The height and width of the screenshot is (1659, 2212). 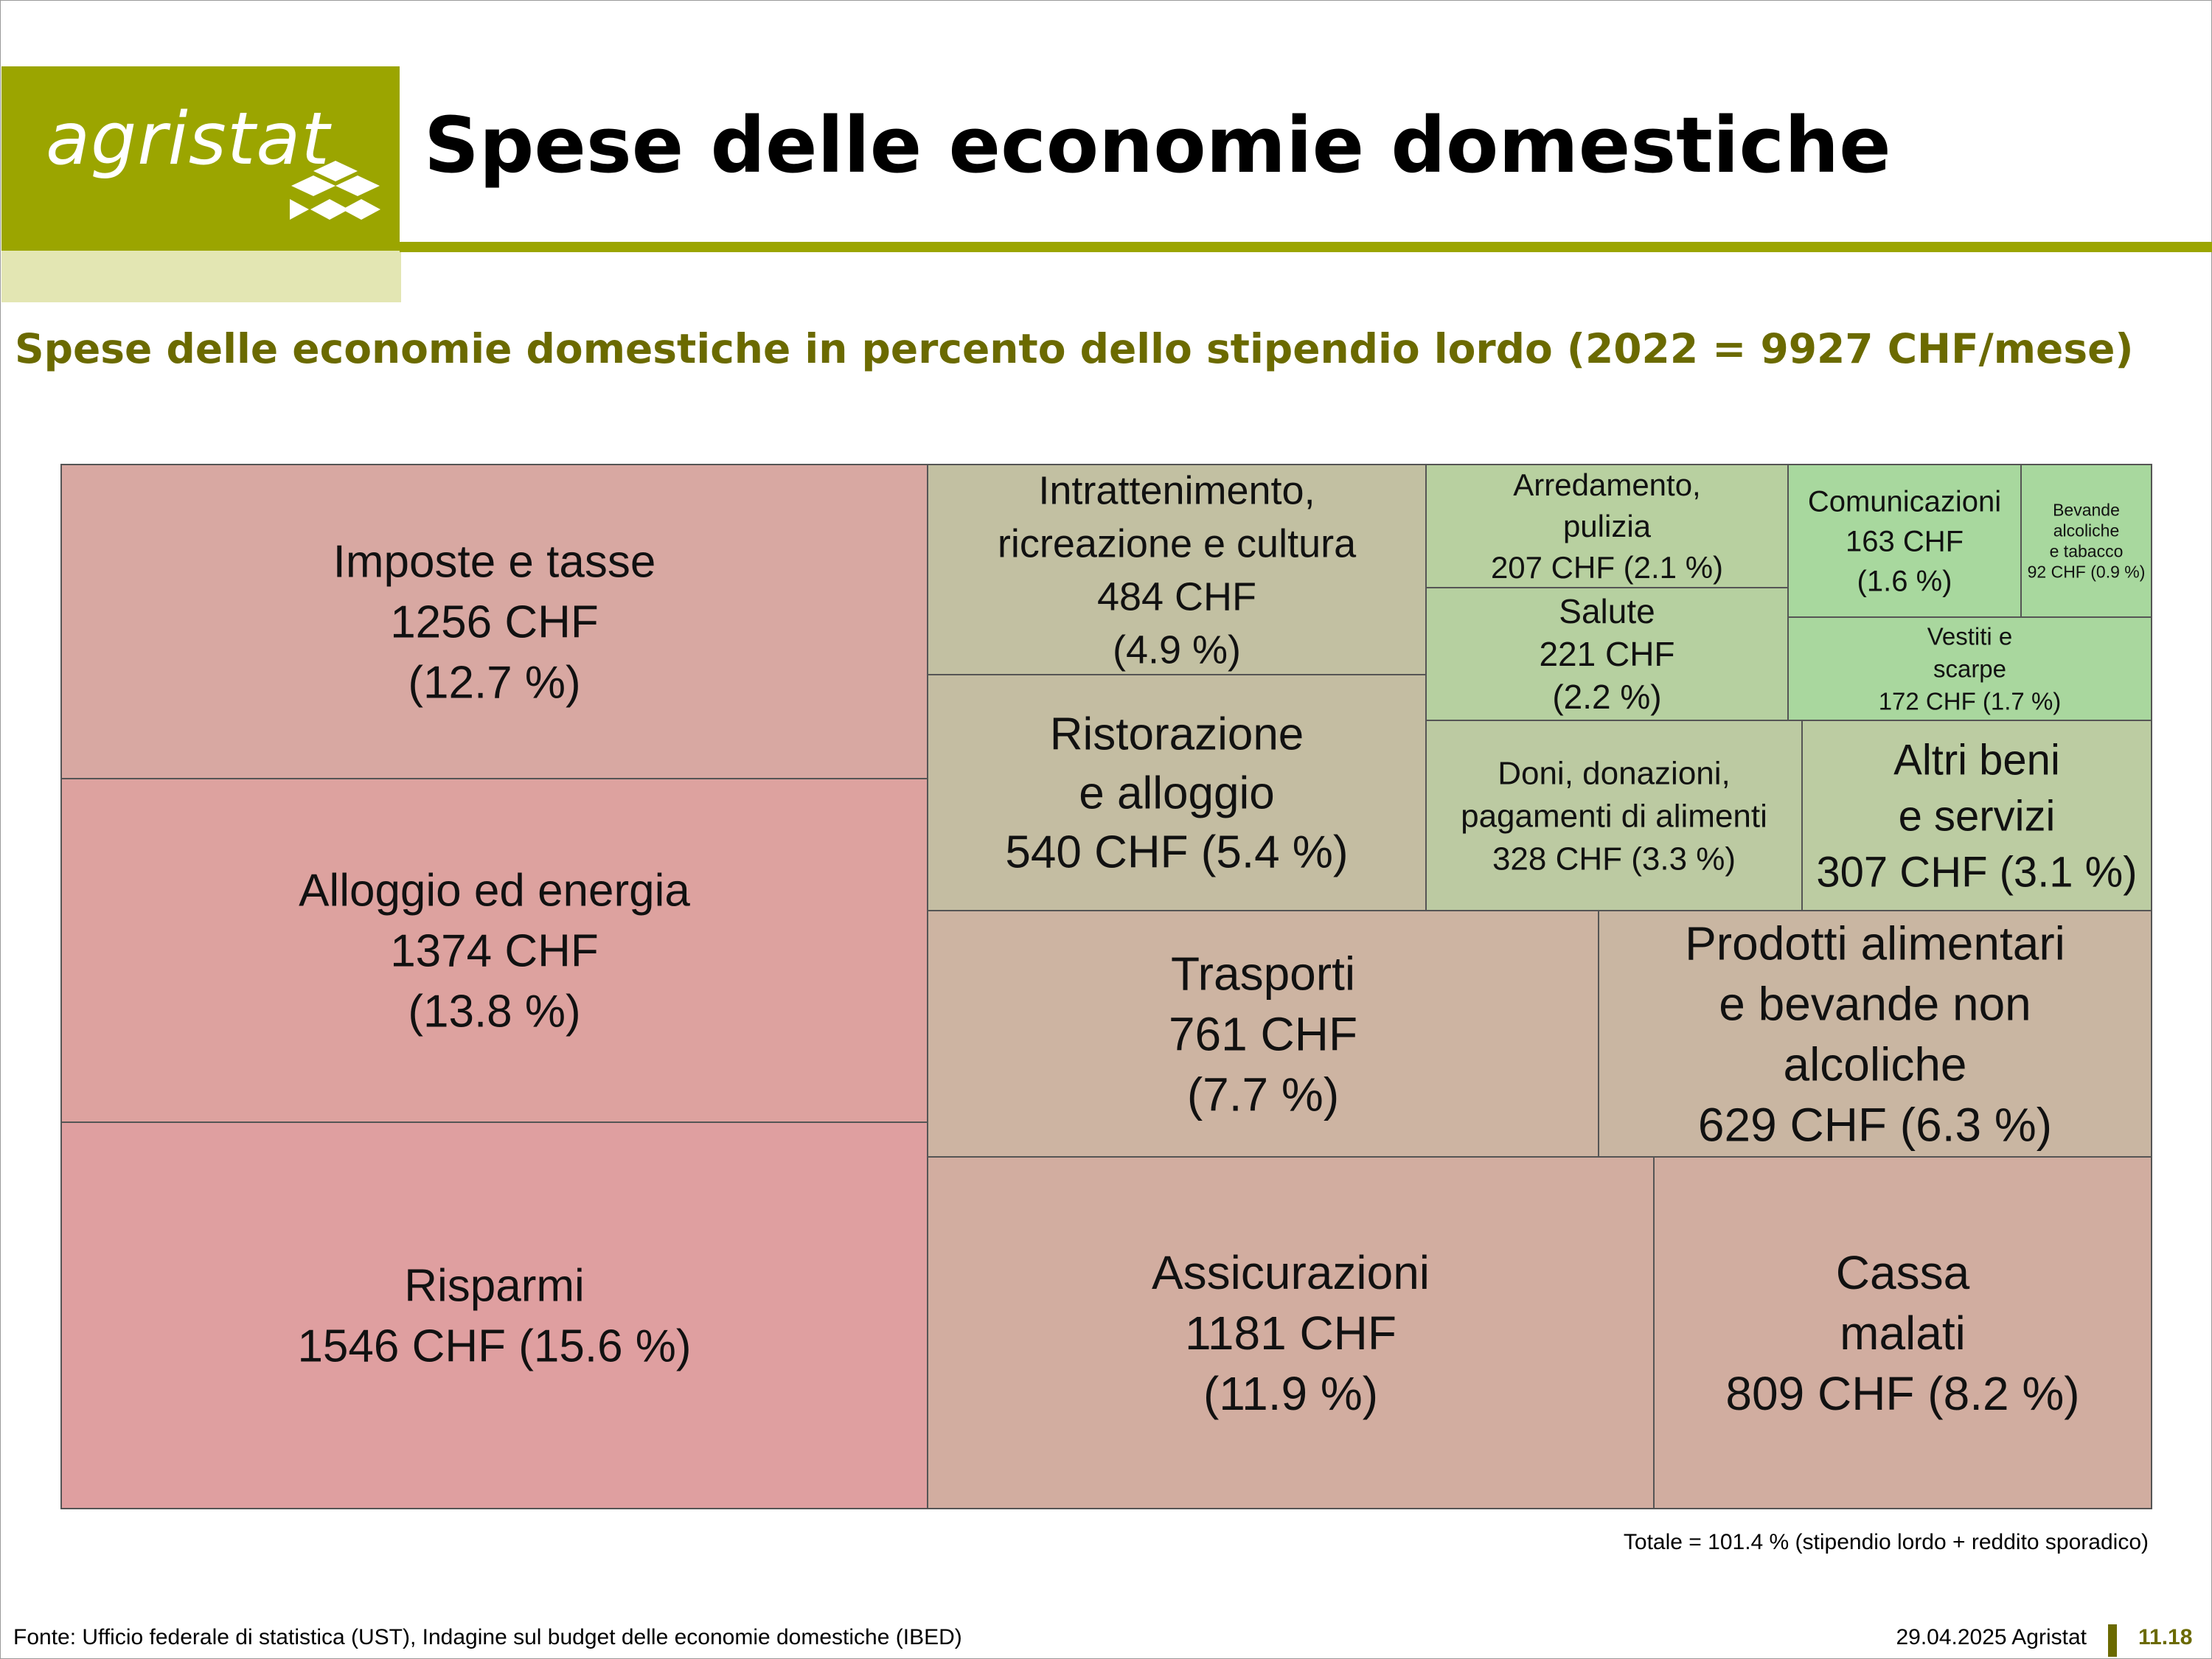 I want to click on page-number-bar, so click(x=2112, y=1640).